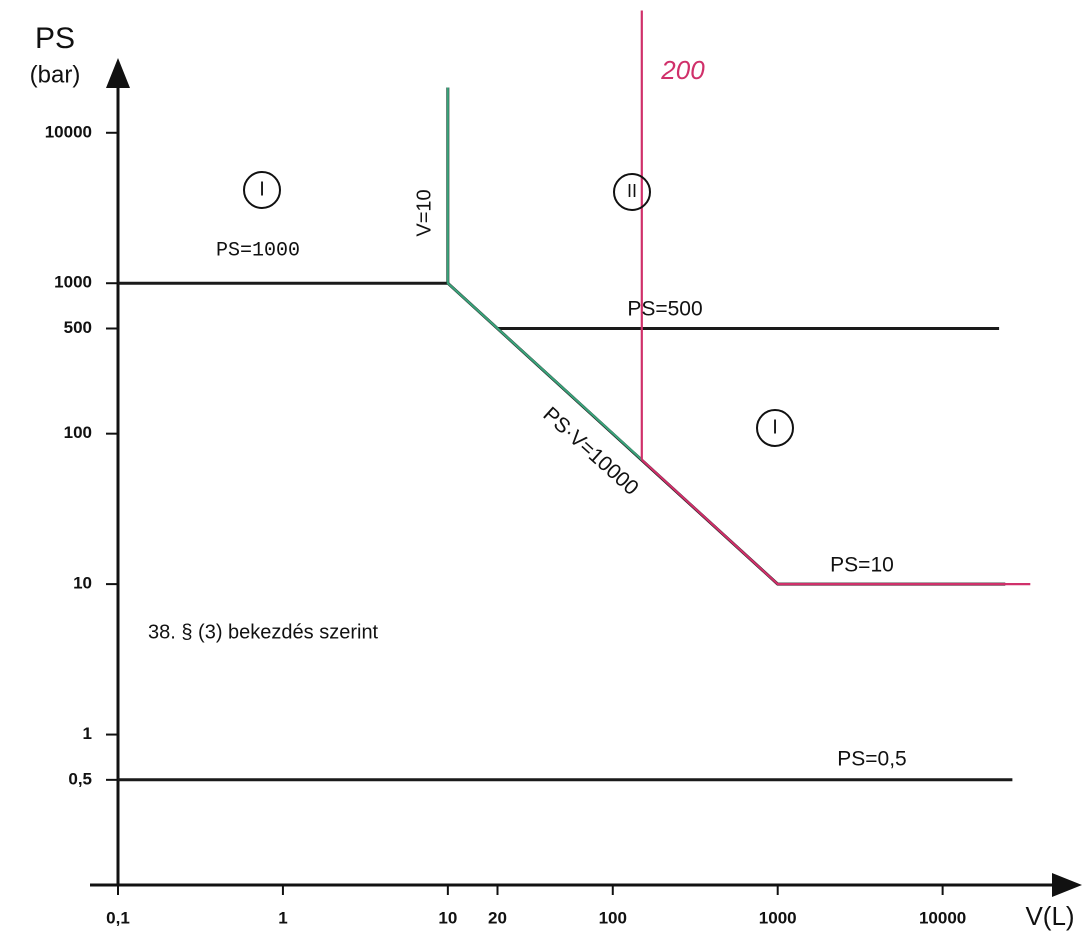  What do you see at coordinates (664, 309) in the screenshot?
I see `annotation: PS=500` at bounding box center [664, 309].